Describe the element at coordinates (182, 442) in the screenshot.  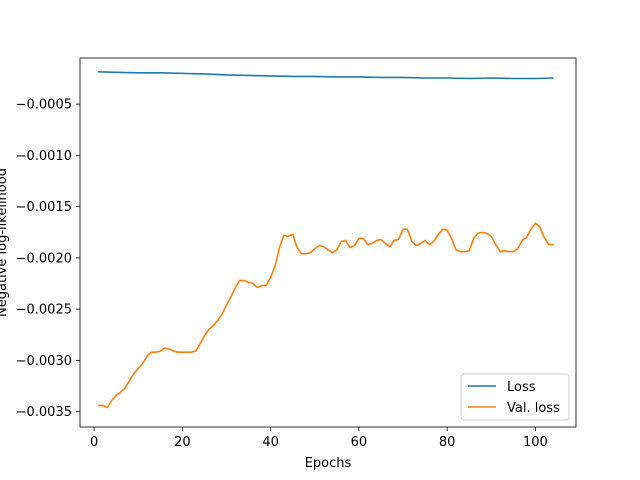
I see `x-tick-label: 20` at that location.